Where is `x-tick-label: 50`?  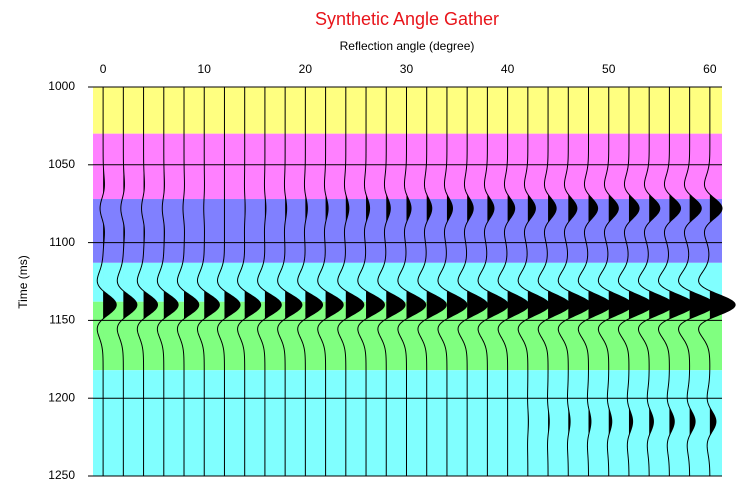 x-tick-label: 50 is located at coordinates (609, 69).